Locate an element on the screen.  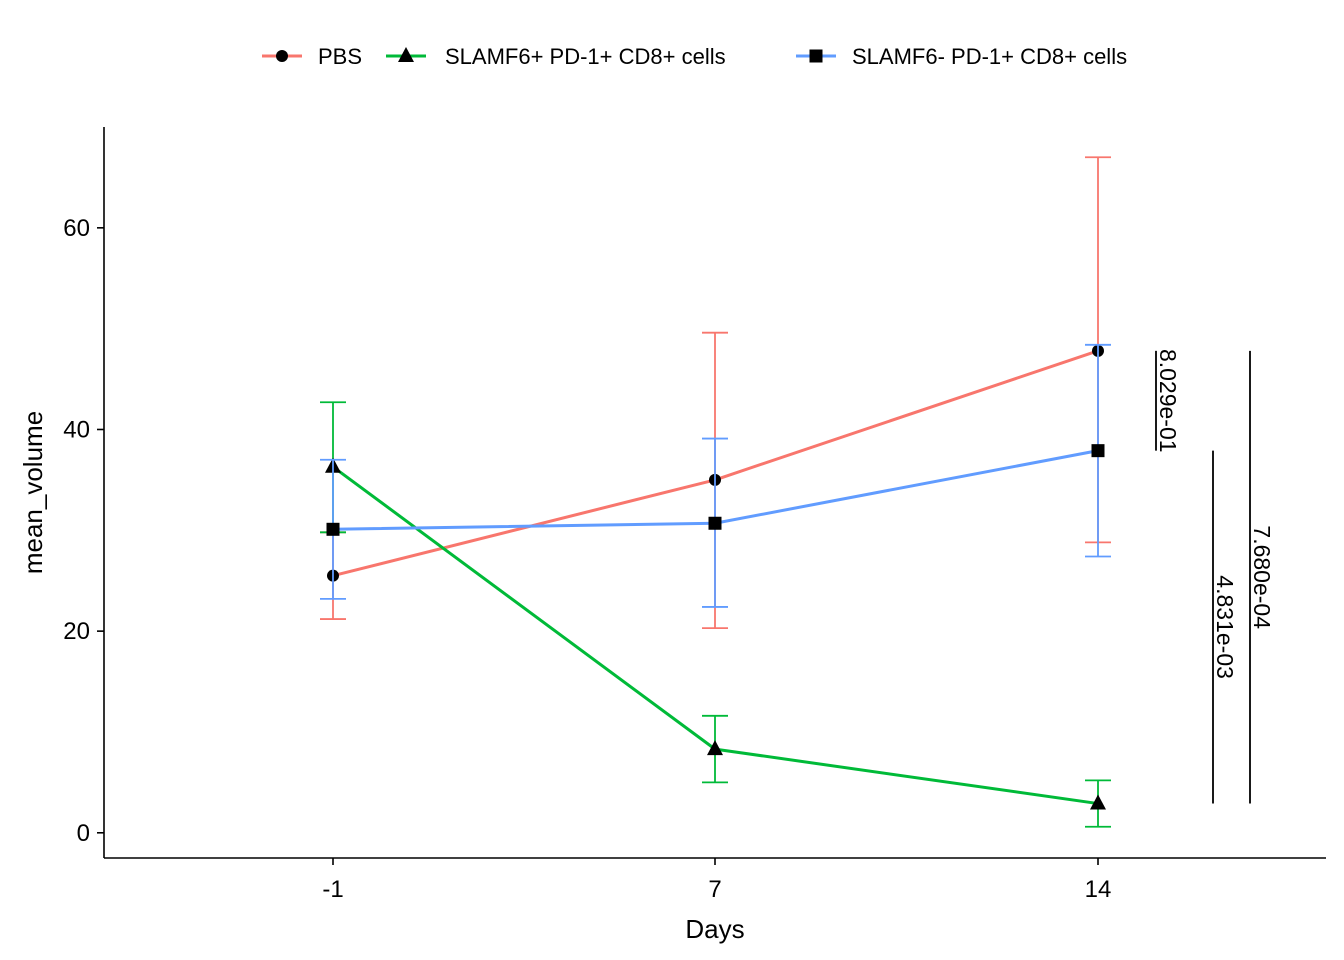
p-value-annotation: 4.831e-03 is located at coordinates (1225, 627).